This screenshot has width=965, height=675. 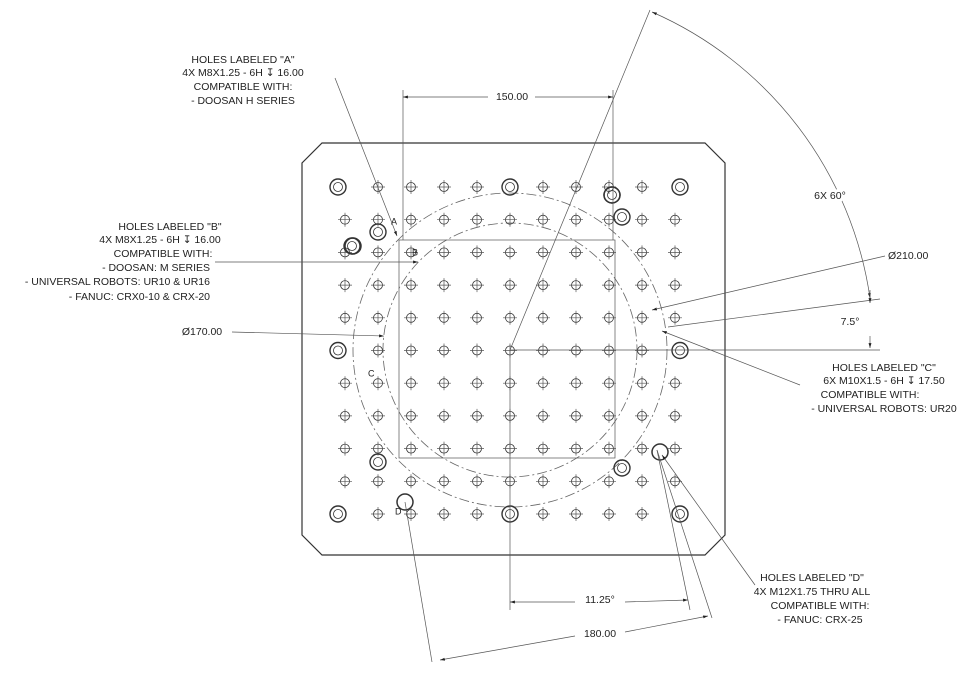 What do you see at coordinates (117, 282) in the screenshot?
I see `callout-line: - UNIVERSAL ROBOTS: UR10 & UR16` at bounding box center [117, 282].